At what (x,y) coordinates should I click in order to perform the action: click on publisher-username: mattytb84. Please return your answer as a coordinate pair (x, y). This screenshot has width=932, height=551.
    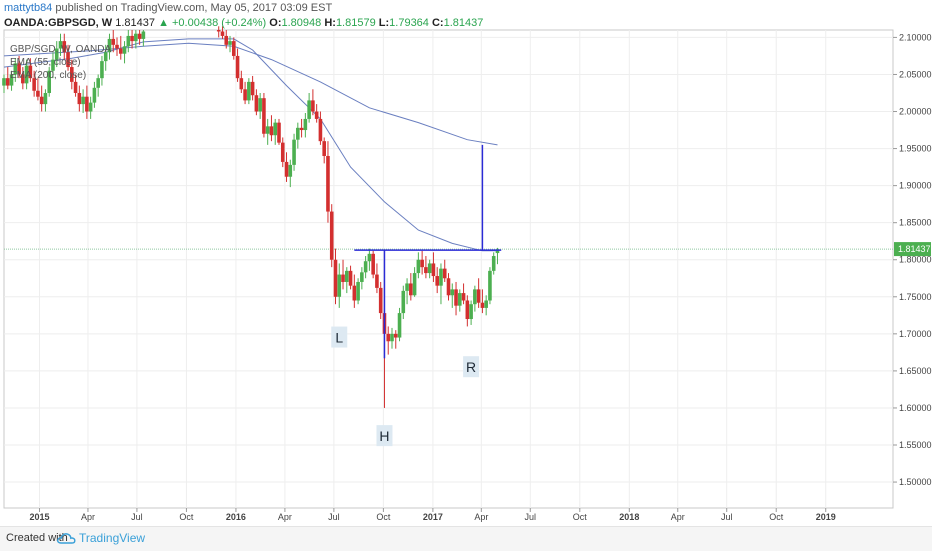
    Looking at the image, I should click on (28, 8).